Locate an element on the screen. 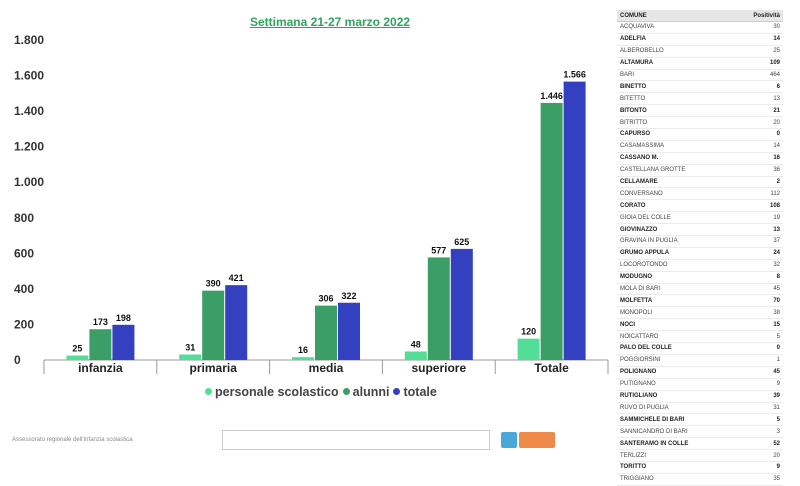 Image resolution: width=800 pixels, height=486 pixels. comune-name-cell: ALTAMURA is located at coordinates (675, 63).